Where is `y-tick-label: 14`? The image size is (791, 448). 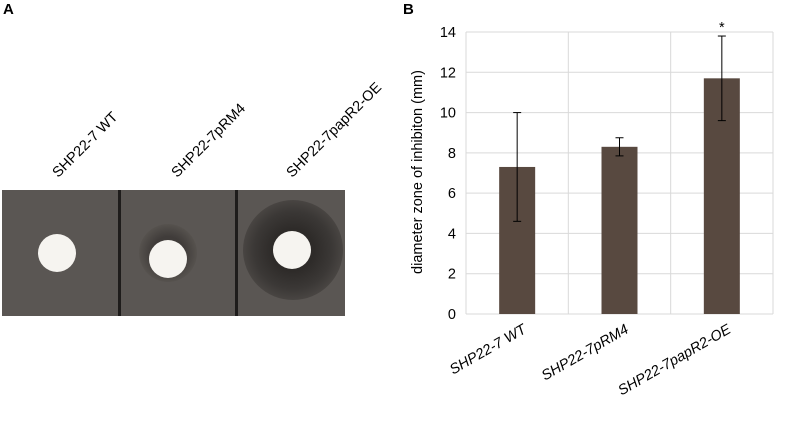 y-tick-label: 14 is located at coordinates (448, 33).